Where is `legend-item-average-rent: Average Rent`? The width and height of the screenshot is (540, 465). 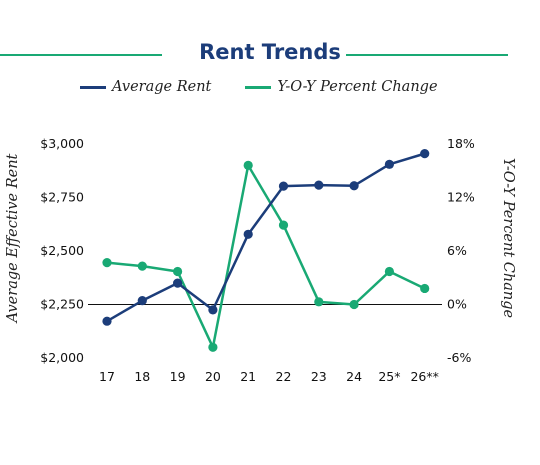
legend-item-average-rent: Average Rent is located at coordinates (145, 87).